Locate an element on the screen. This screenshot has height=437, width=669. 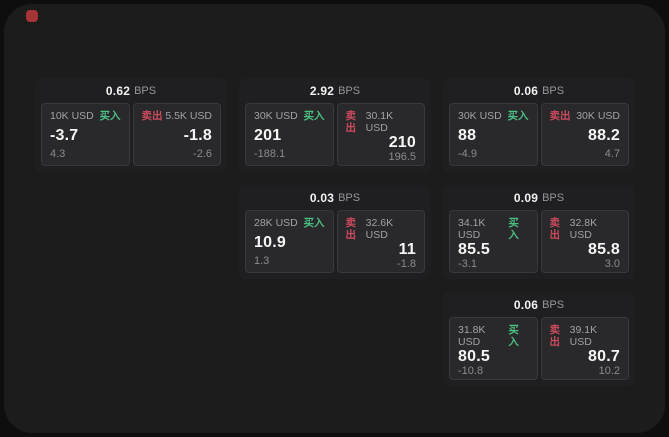
sell-panel: 卖出 30K USD 88.2 4.7 is located at coordinates (584, 134).